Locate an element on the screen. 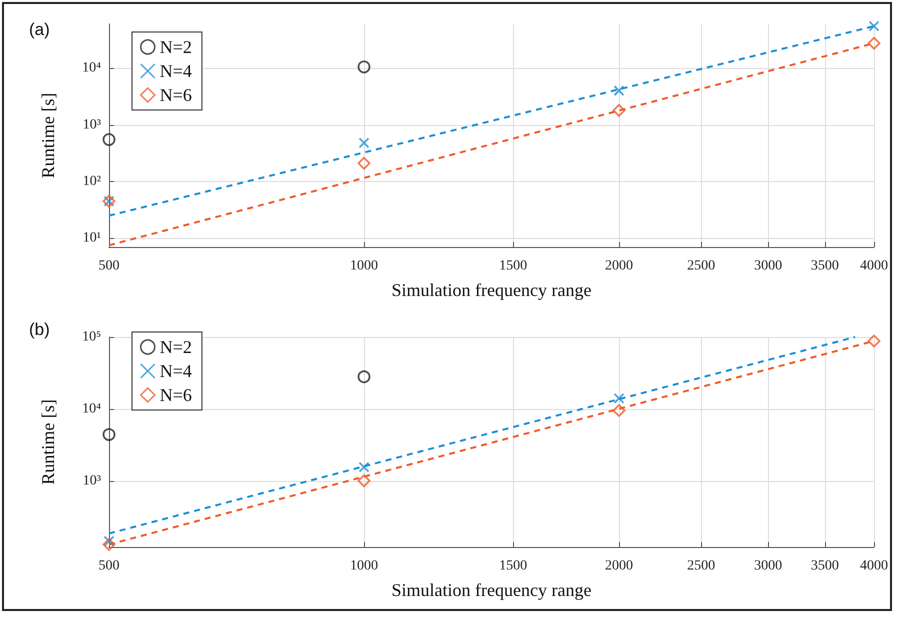 This screenshot has height=617, width=898. chart-title: (b) is located at coordinates (39, 329).